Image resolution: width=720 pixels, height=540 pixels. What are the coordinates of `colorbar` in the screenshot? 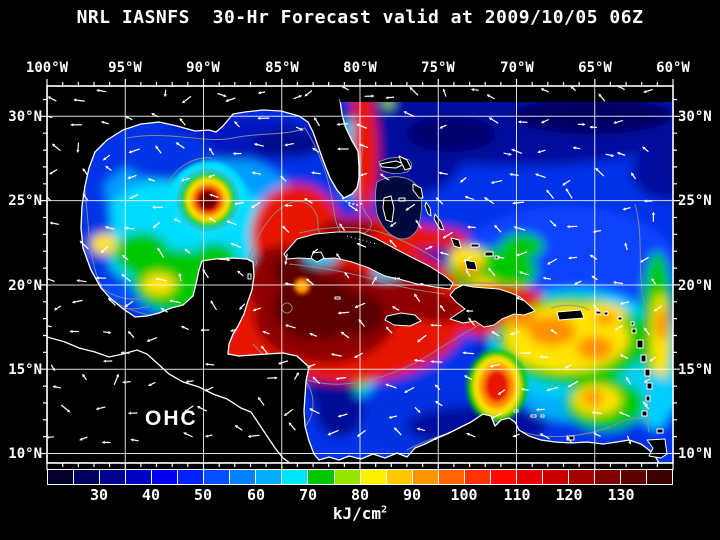 It's located at (360, 477).